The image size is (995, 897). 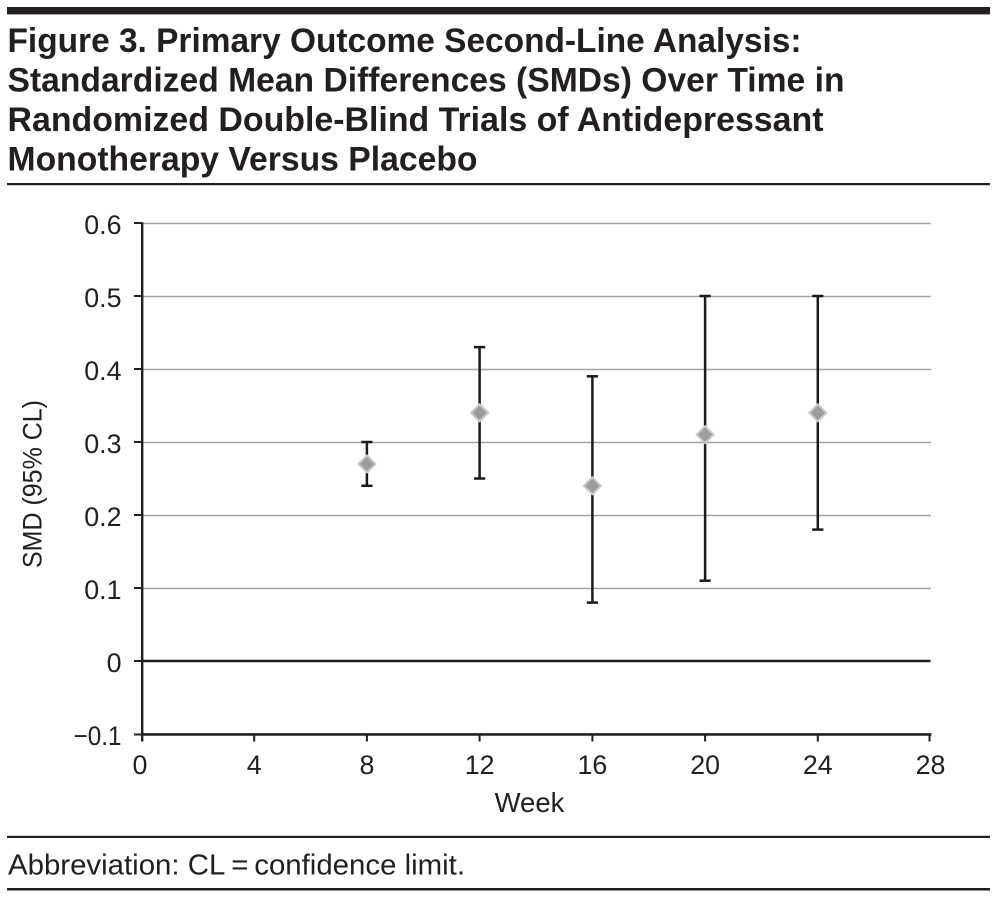 What do you see at coordinates (102, 371) in the screenshot?
I see `svg-text: 0.4` at bounding box center [102, 371].